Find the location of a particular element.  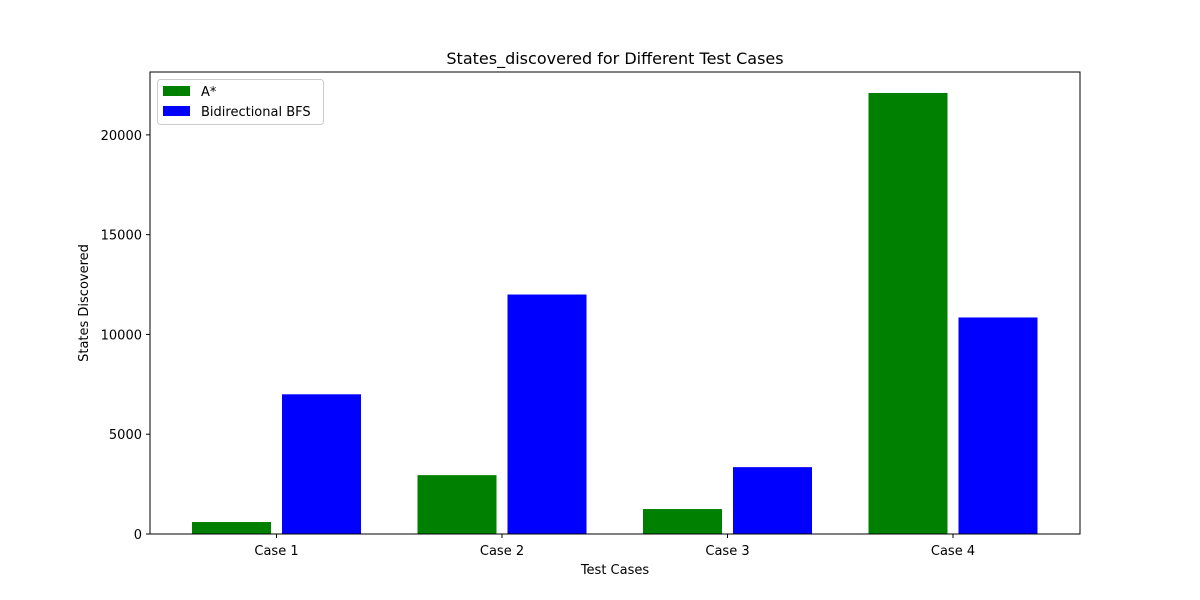

y-tick-label: 10000 is located at coordinates (121, 335).